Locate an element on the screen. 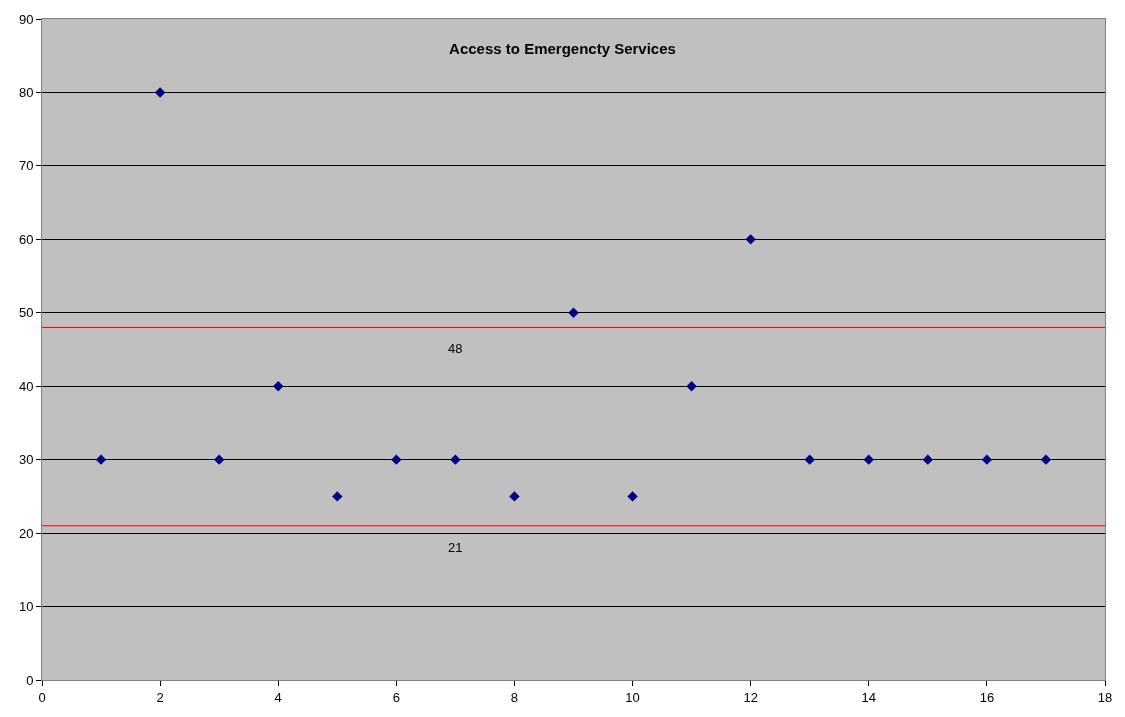 The width and height of the screenshot is (1125, 717). x-tick-label: 18 is located at coordinates (1105, 697).